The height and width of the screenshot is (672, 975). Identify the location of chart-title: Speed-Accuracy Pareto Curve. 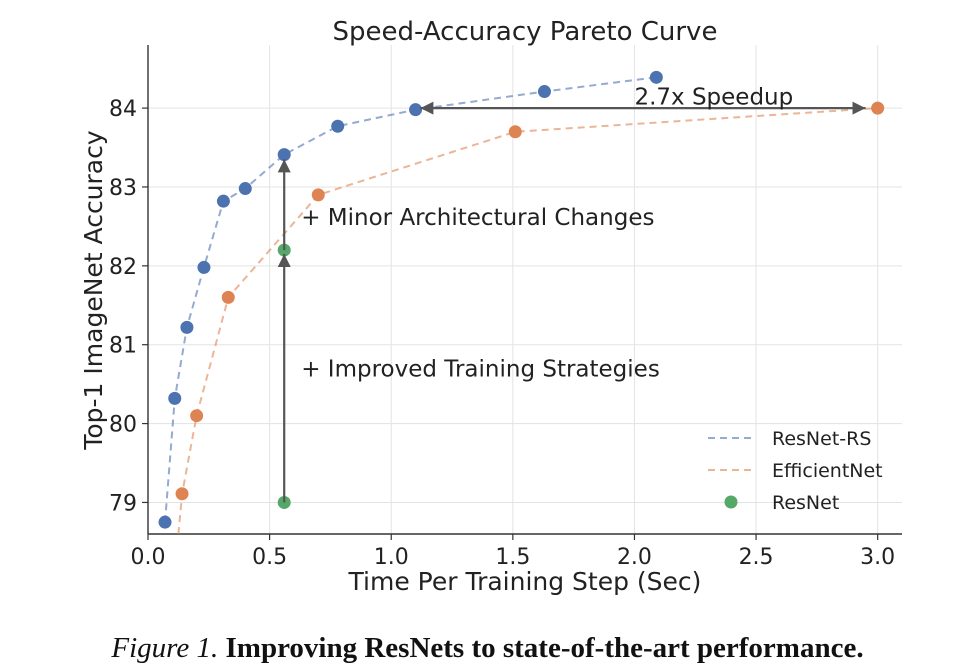
(525, 32).